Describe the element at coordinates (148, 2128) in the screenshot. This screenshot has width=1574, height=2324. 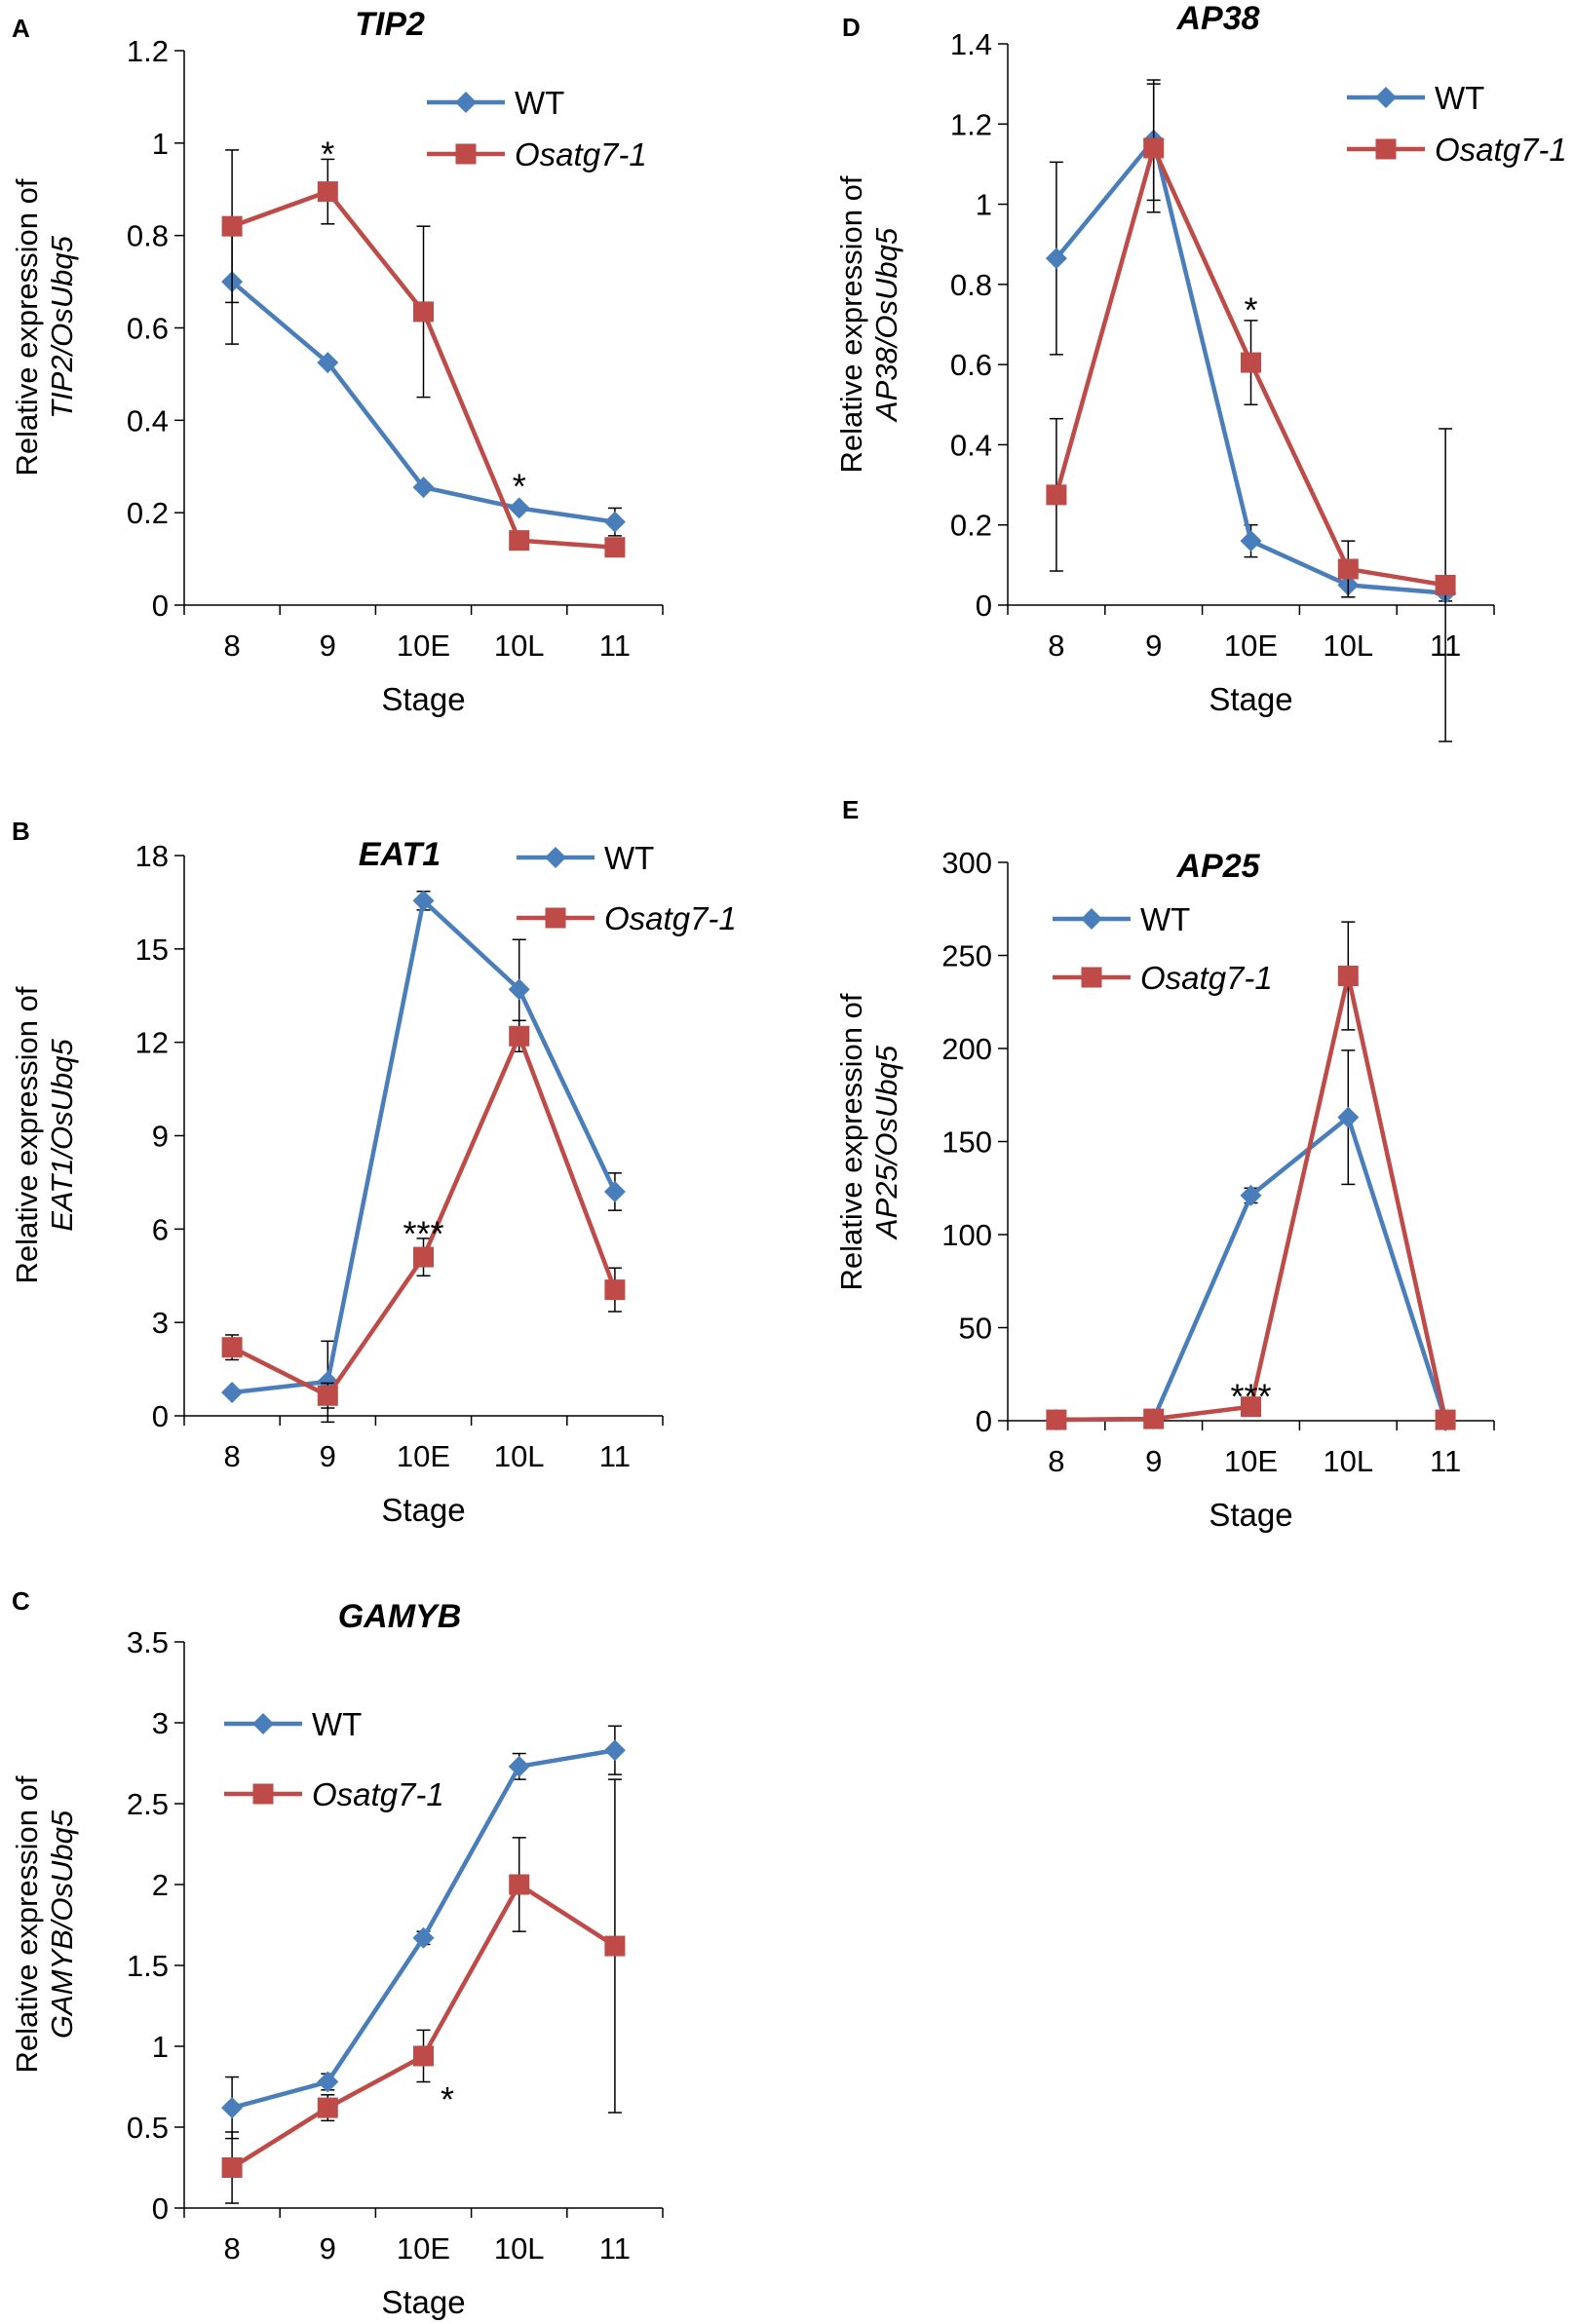
I see `y-tick-label: 0.5` at that location.